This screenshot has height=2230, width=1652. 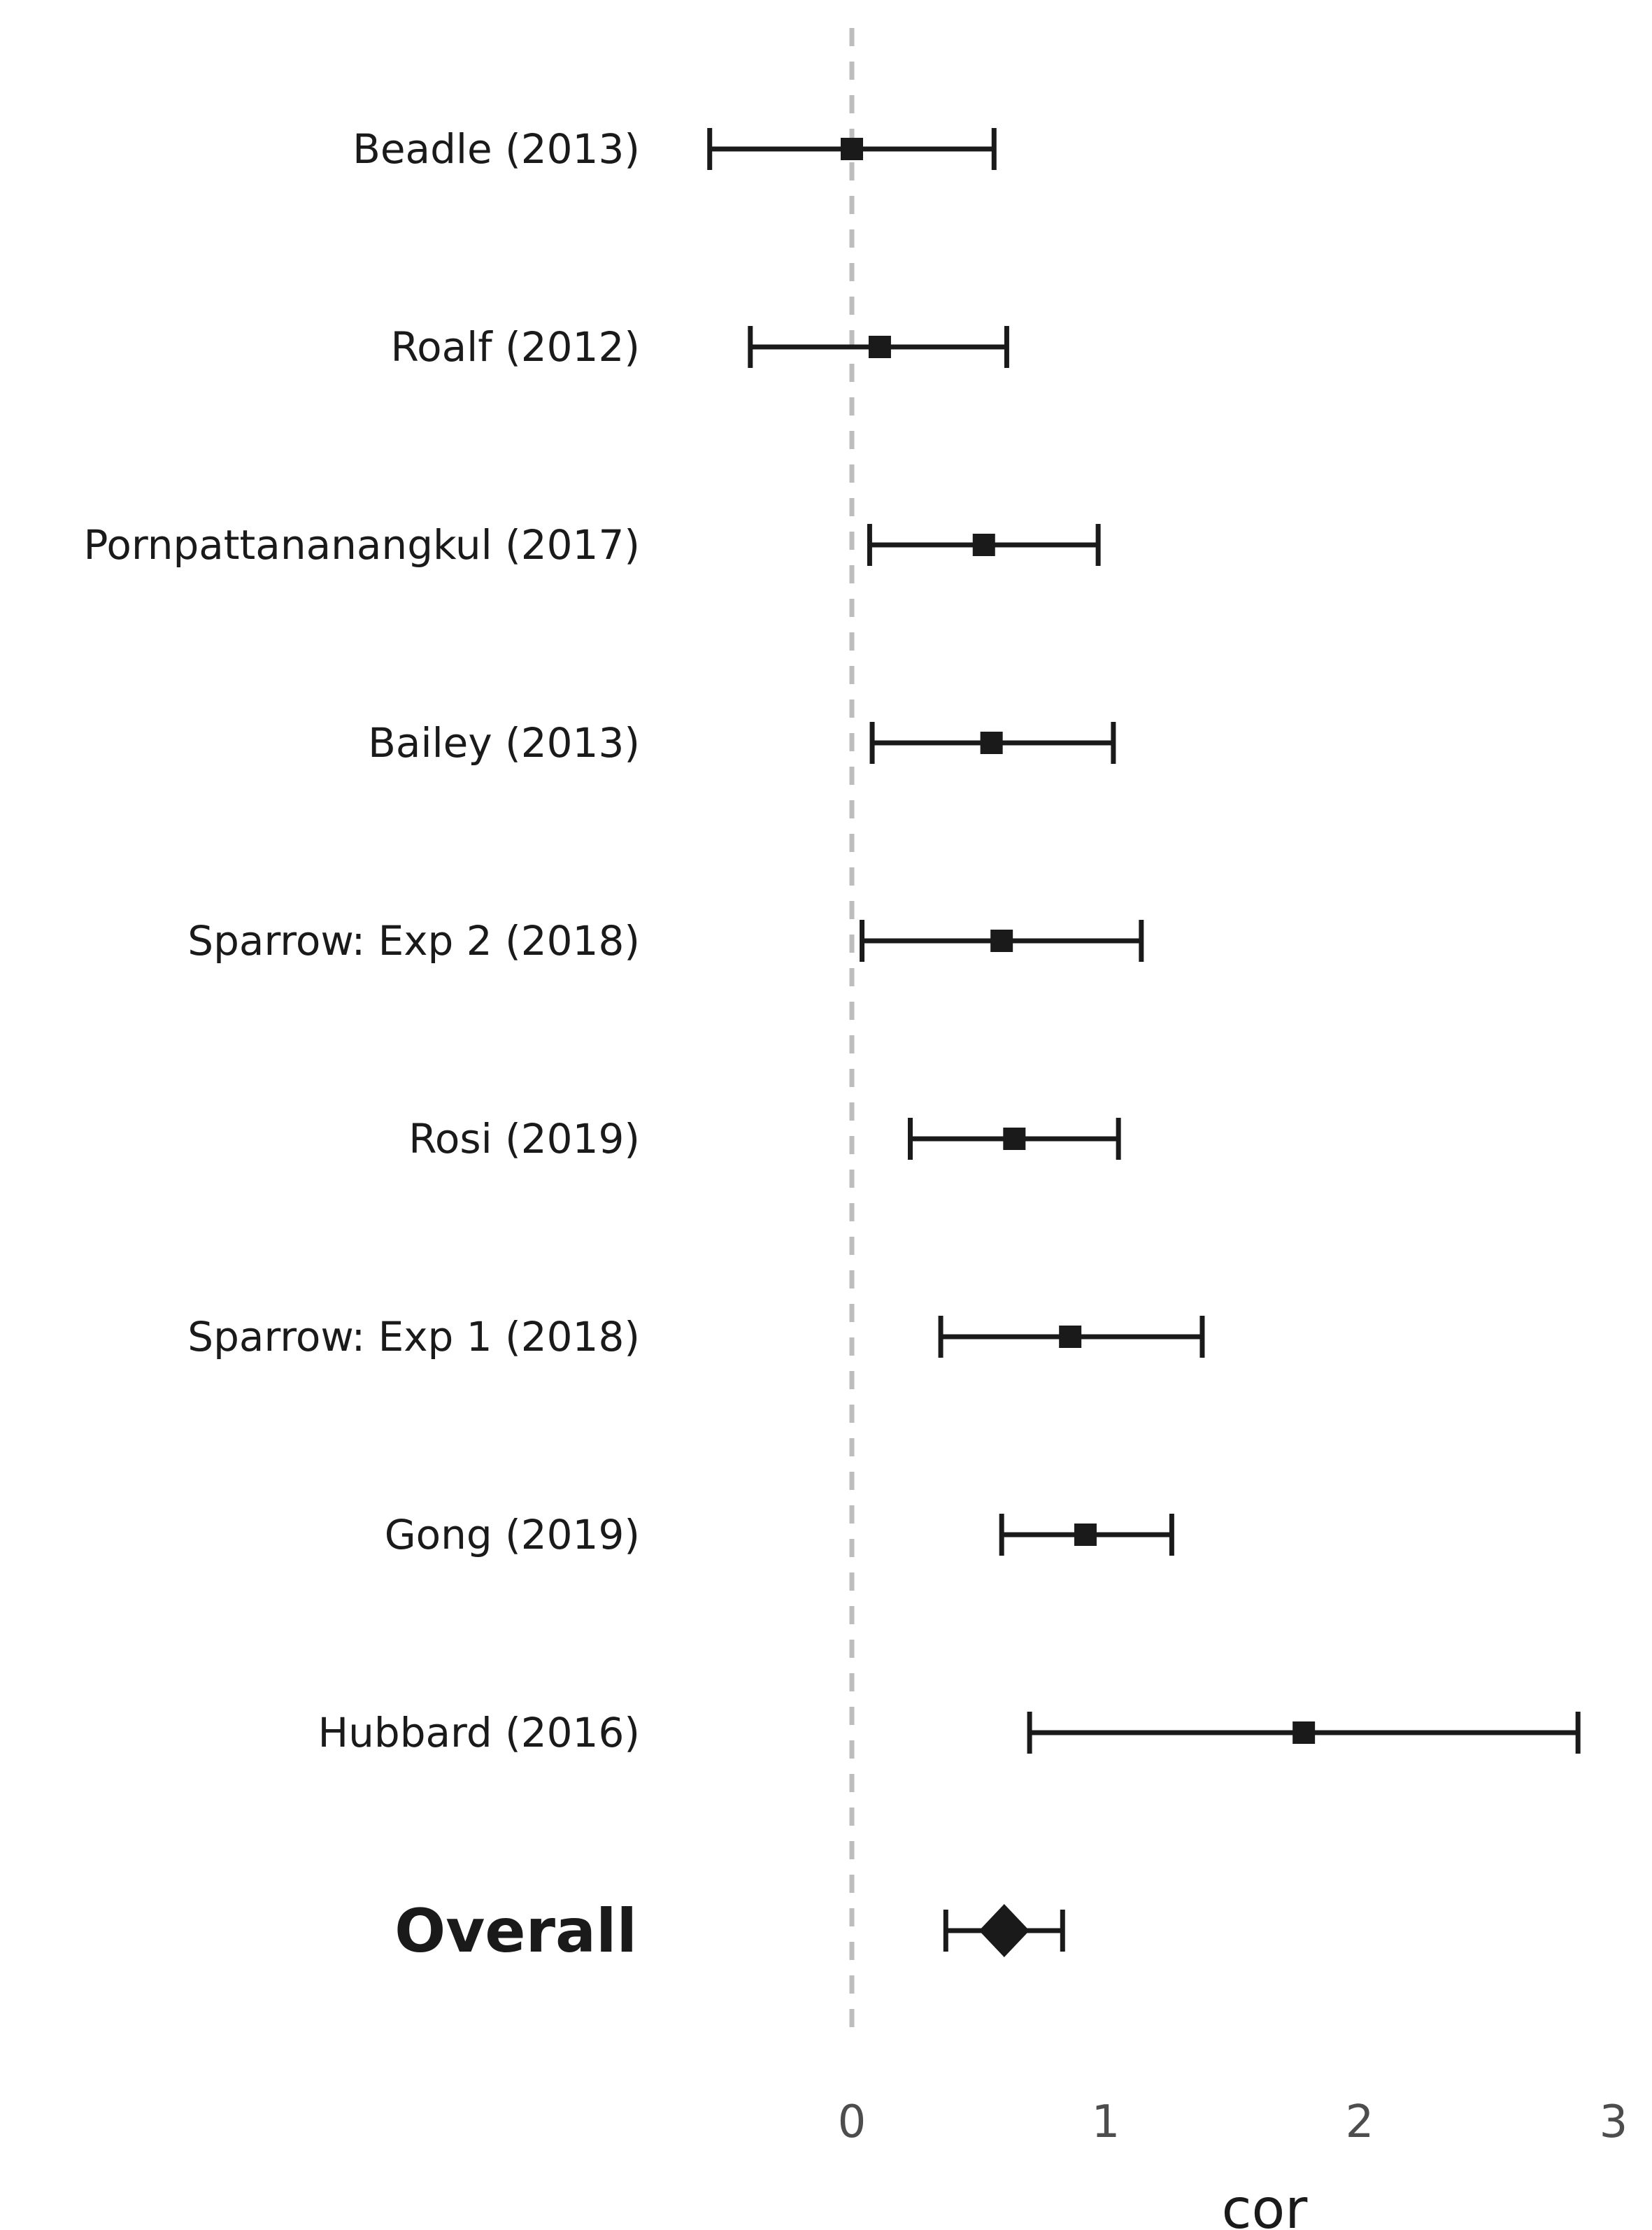 I want to click on study-label: Bailey (2013), so click(x=504, y=743).